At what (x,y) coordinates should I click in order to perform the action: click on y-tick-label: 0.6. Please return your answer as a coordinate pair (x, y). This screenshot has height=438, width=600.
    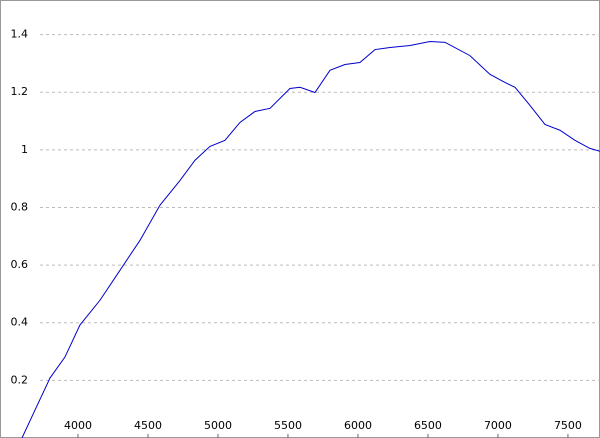
    Looking at the image, I should click on (20, 264).